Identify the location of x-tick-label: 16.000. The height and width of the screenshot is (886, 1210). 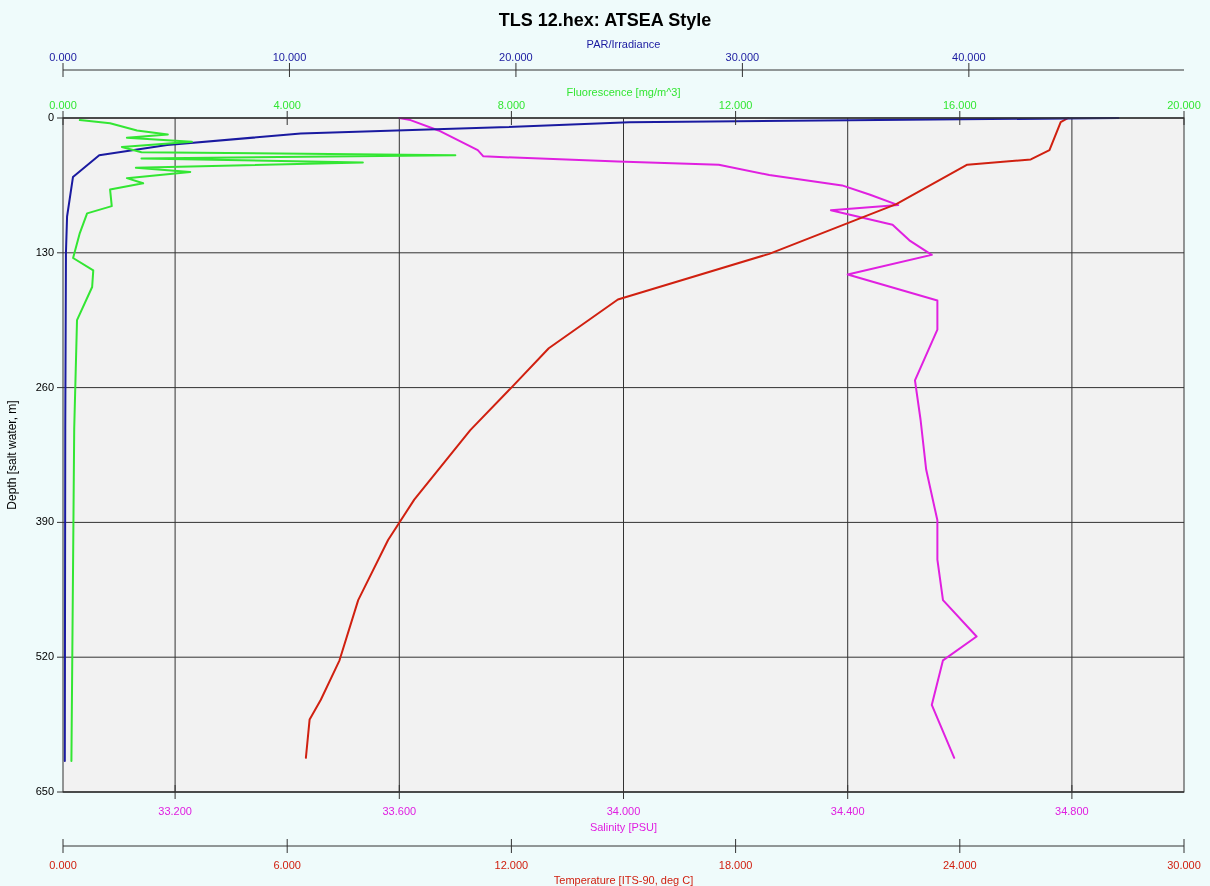
(959, 104).